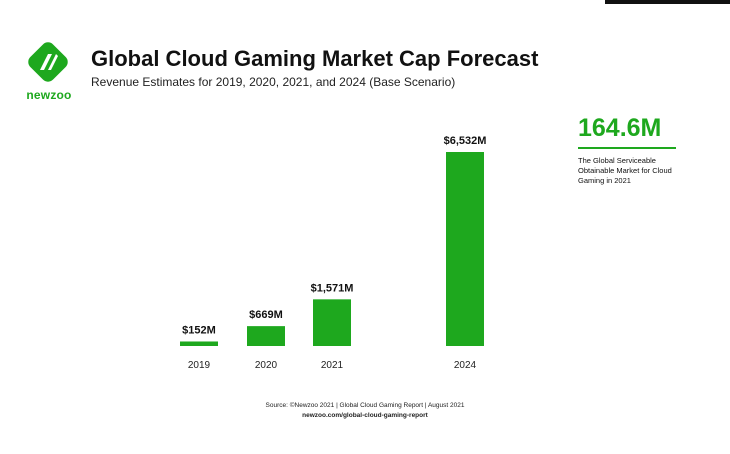 This screenshot has height=454, width=730. What do you see at coordinates (266, 336) in the screenshot?
I see `bar-2020` at bounding box center [266, 336].